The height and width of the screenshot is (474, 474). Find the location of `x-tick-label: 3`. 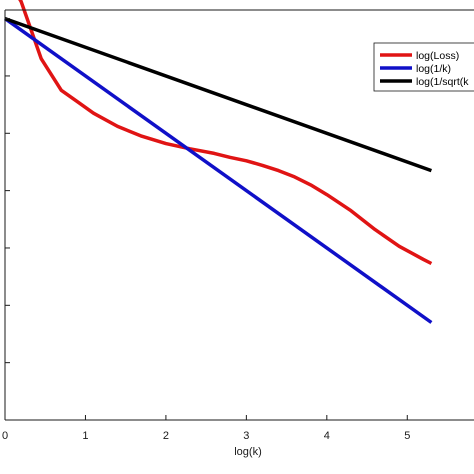

x-tick-label: 3 is located at coordinates (246, 436).